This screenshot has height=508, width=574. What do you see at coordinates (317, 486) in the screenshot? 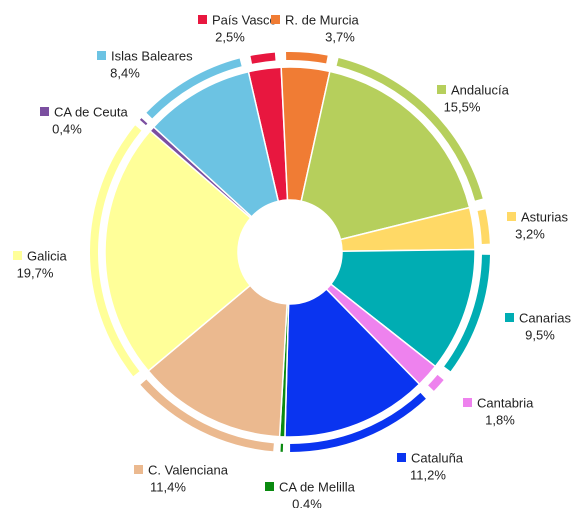
I see `category-label: CA de Melilla` at bounding box center [317, 486].